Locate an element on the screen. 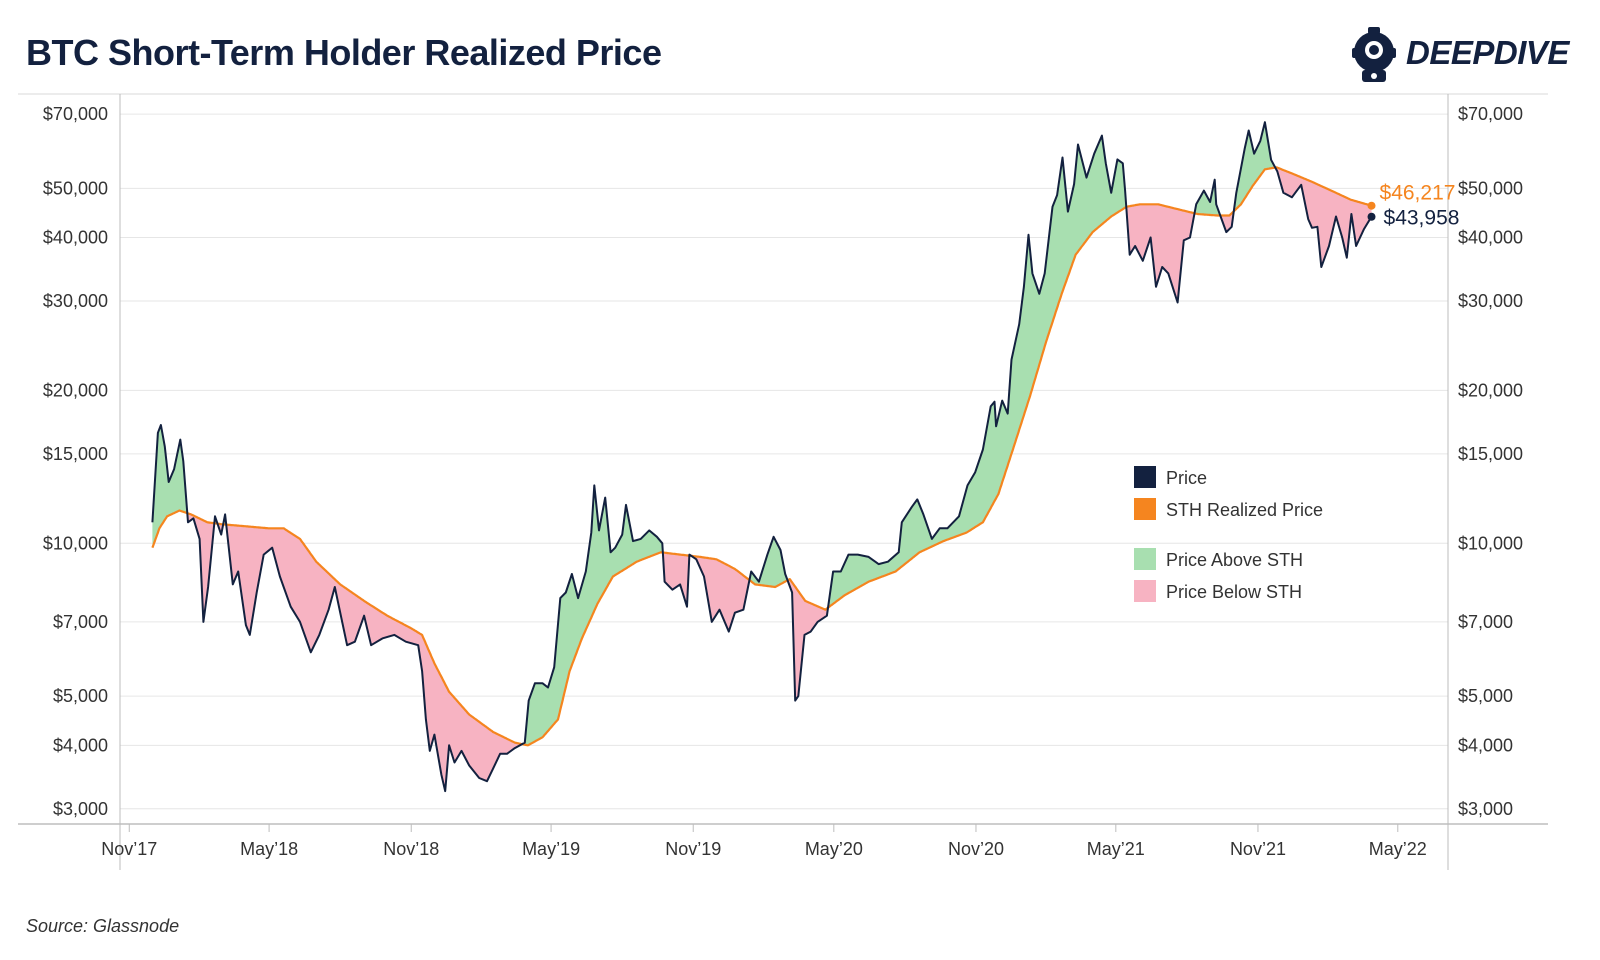 This screenshot has width=1600, height=960. logo-wordmark: DEEPDIVE is located at coordinates (1487, 52).